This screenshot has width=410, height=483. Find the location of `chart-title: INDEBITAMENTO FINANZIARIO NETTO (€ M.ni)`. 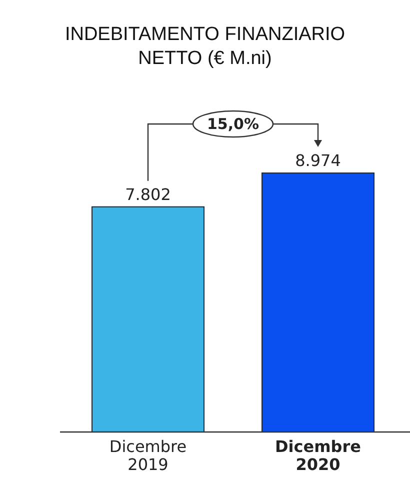

chart-title: INDEBITAMENTO FINANZIARIO NETTO (€ M.ni) is located at coordinates (205, 46).